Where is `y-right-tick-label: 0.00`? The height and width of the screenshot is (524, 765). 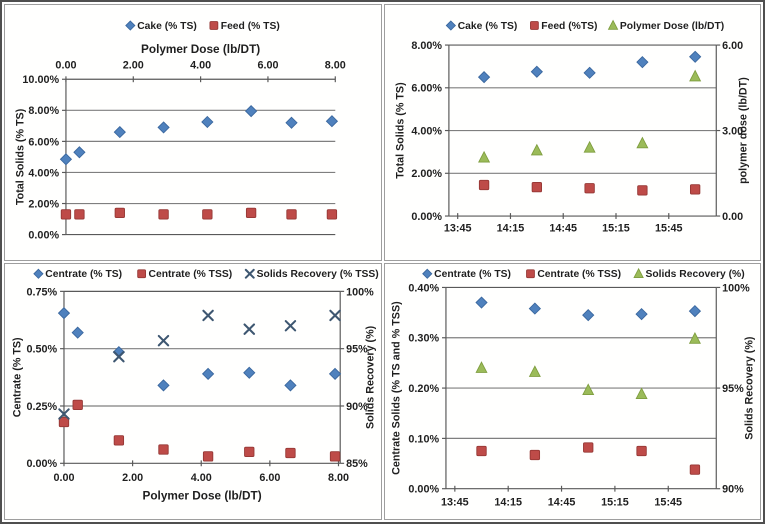
y-right-tick-label: 0.00 is located at coordinates (732, 217).